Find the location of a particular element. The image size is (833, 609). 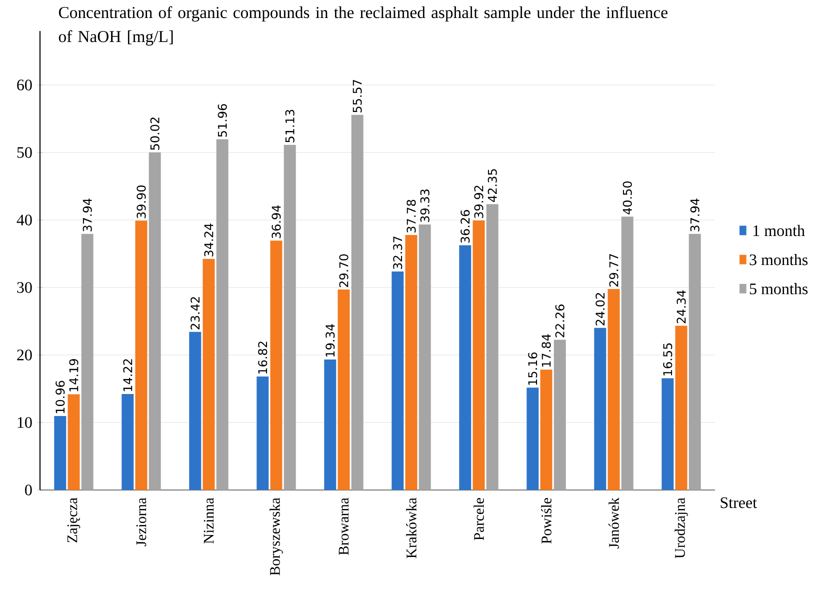

y-tick-label: 60 is located at coordinates (24, 85).